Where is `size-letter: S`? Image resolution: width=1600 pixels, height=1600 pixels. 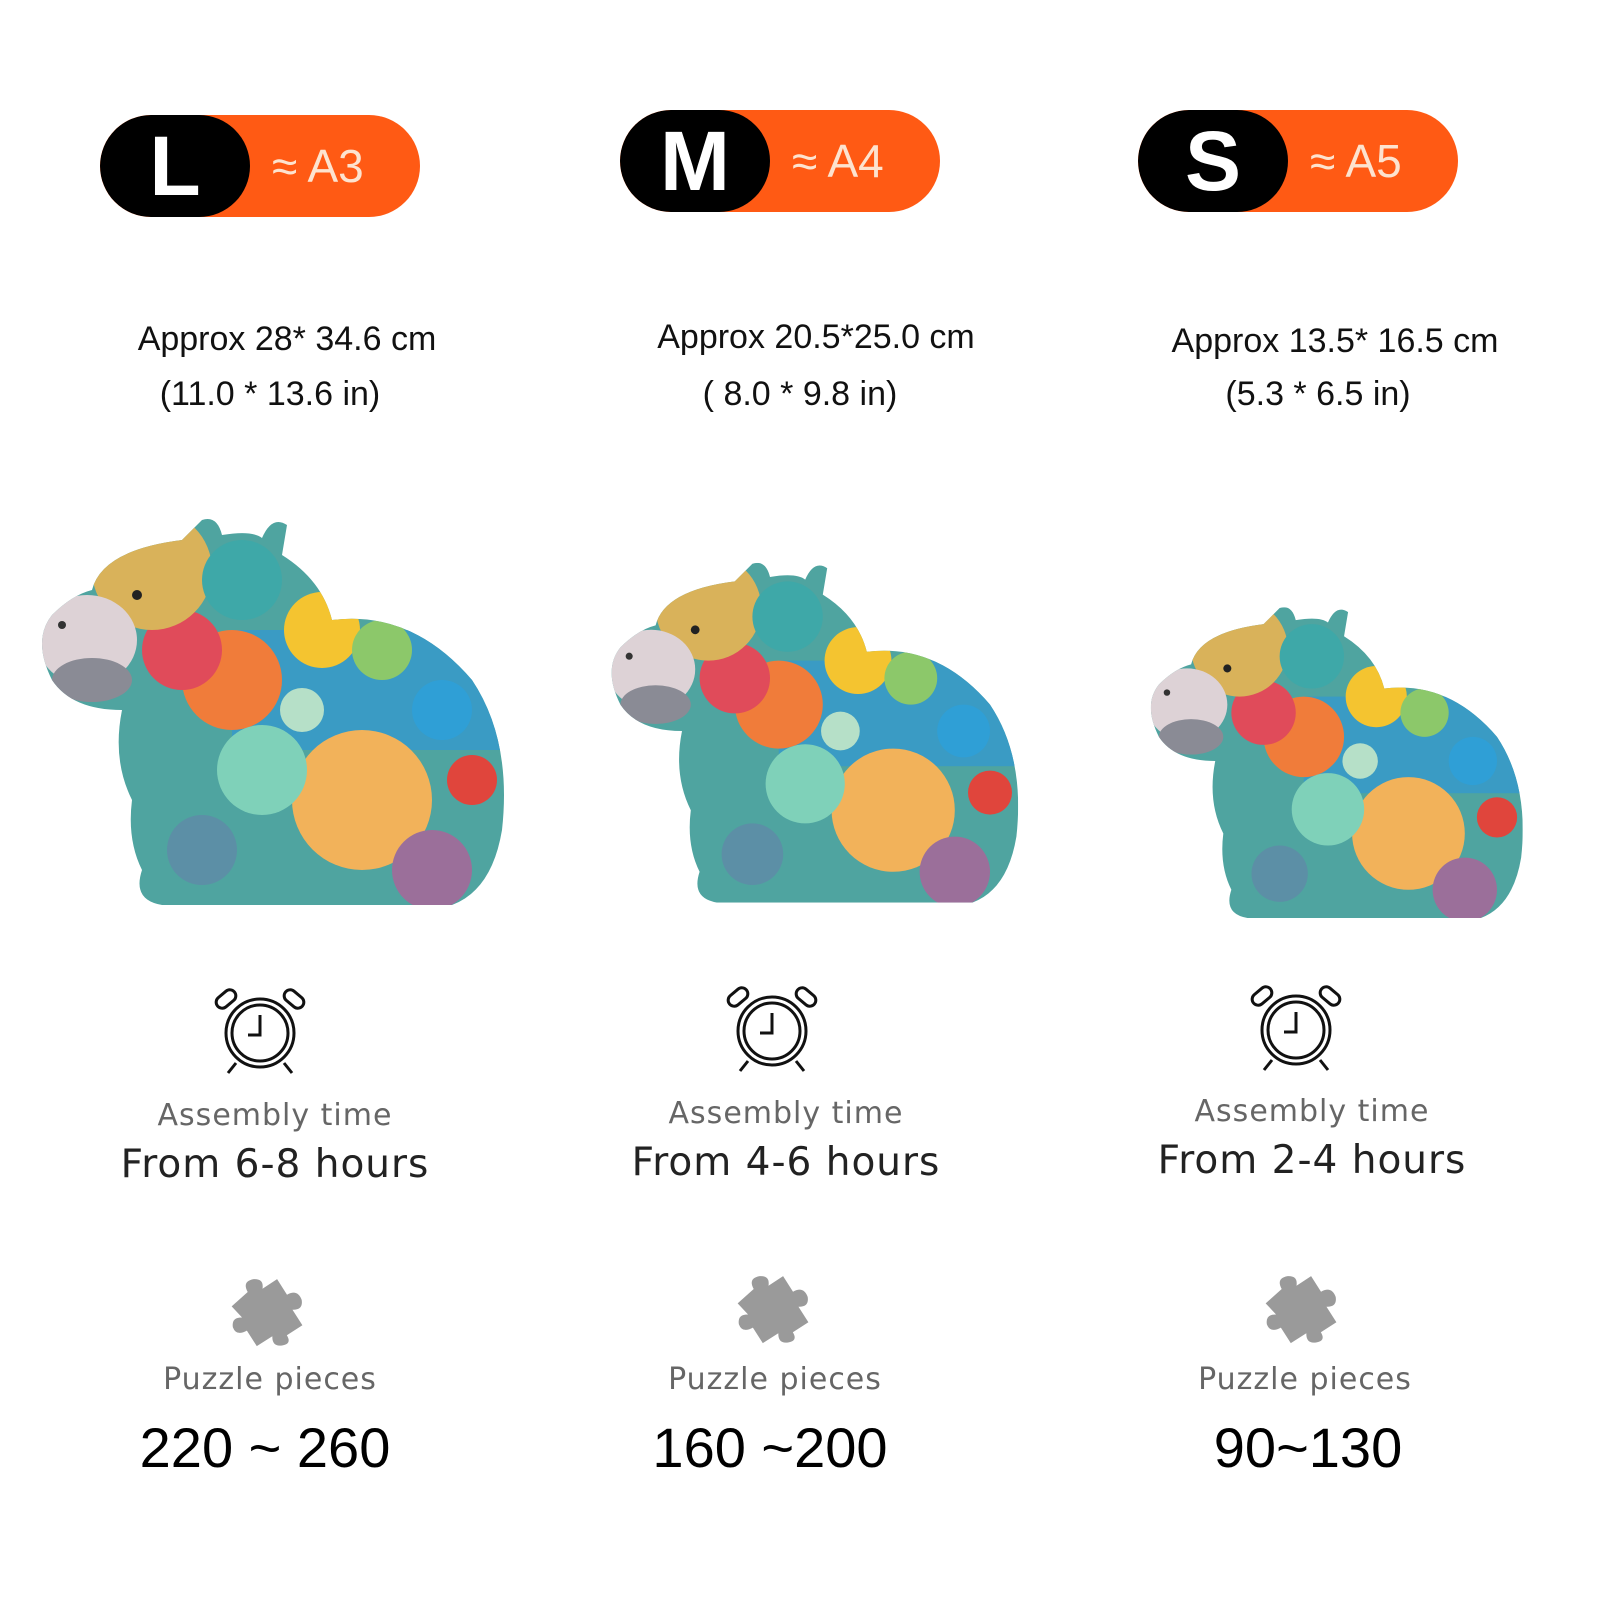
size-letter: S is located at coordinates (1213, 161).